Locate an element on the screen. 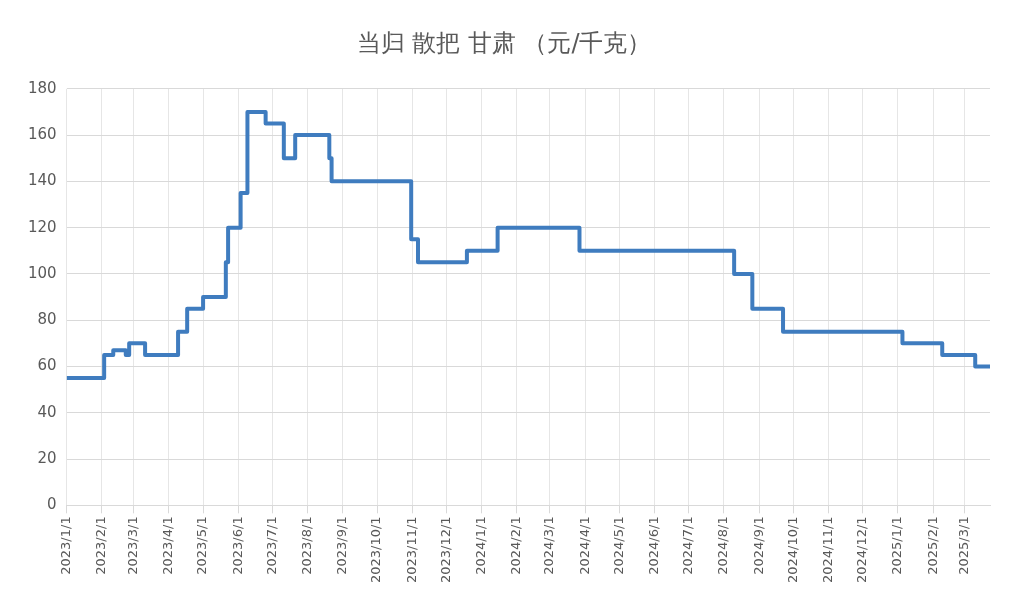  x-tick-label: 2024/12/1 is located at coordinates (862, 550).